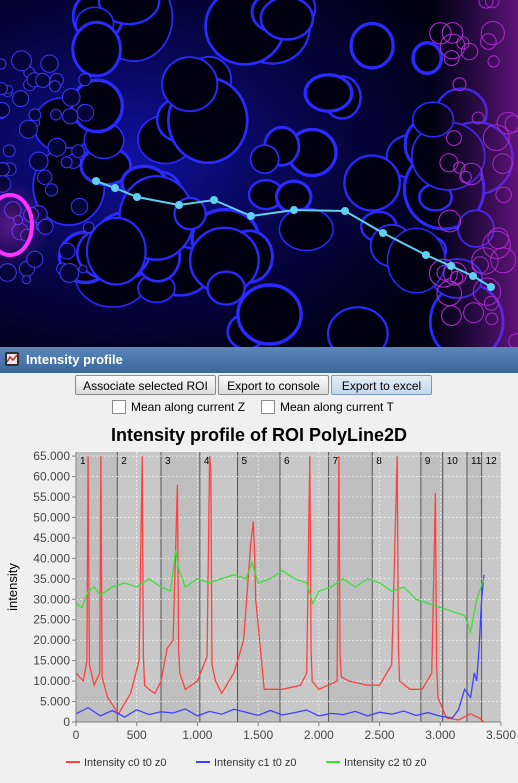 The image size is (518, 783). Describe the element at coordinates (119, 406) in the screenshot. I see `mean-z-checkbox-box` at that location.